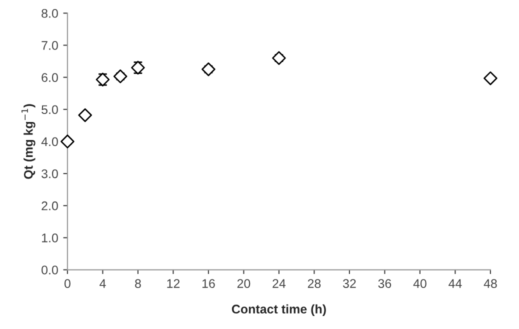 Image resolution: width=519 pixels, height=329 pixels. I want to click on x-tick-label: 36, so click(385, 283).